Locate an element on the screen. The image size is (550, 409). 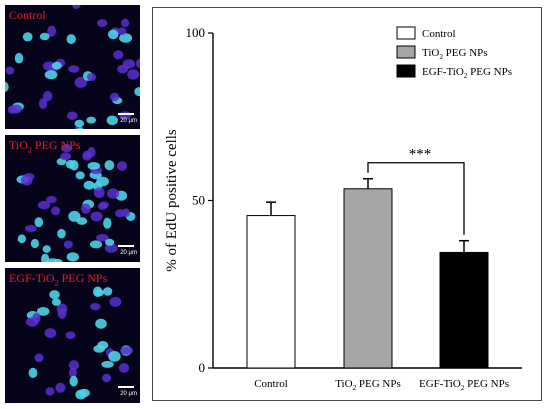
panel-label: Control is located at coordinates (27, 15).